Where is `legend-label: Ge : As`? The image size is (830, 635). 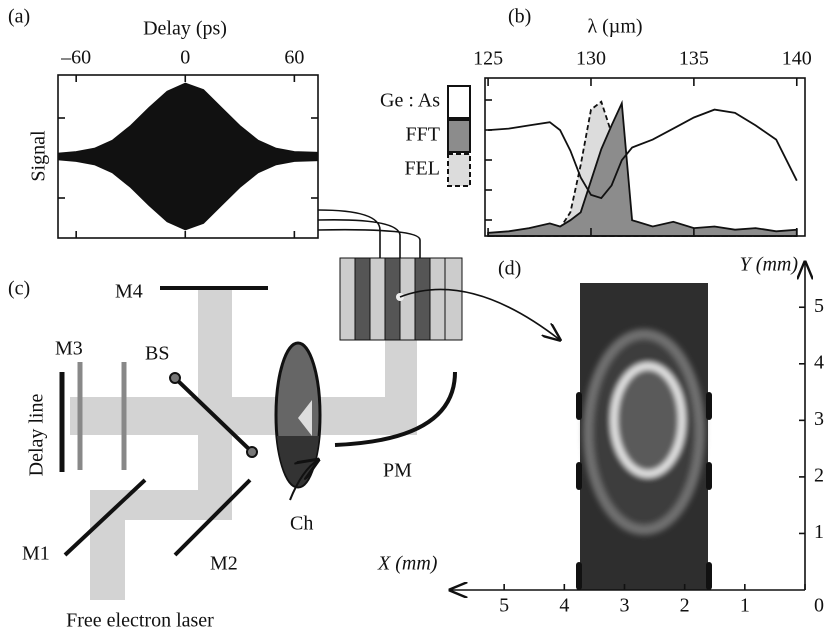
legend-label: Ge : As is located at coordinates (410, 101).